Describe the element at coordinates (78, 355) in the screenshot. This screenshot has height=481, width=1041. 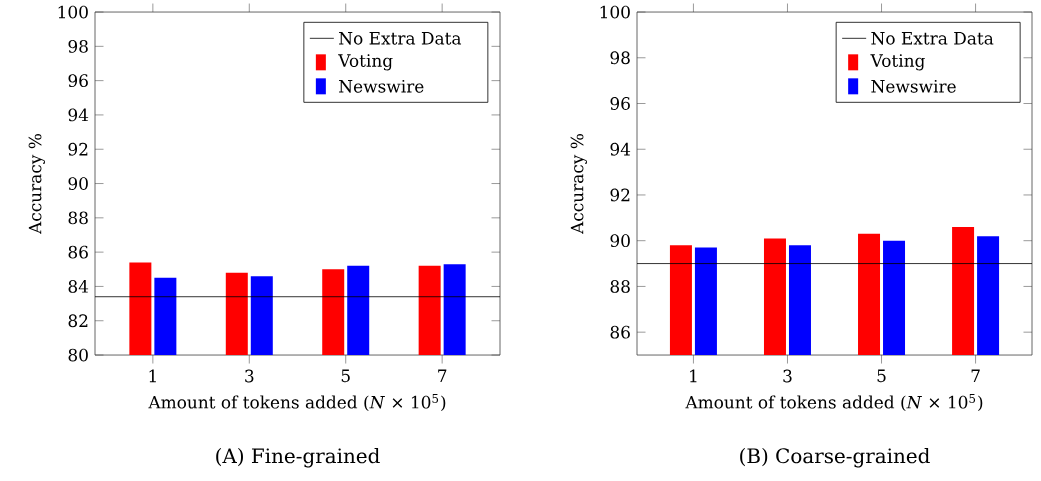
I see `y-tick-label: 80` at that location.